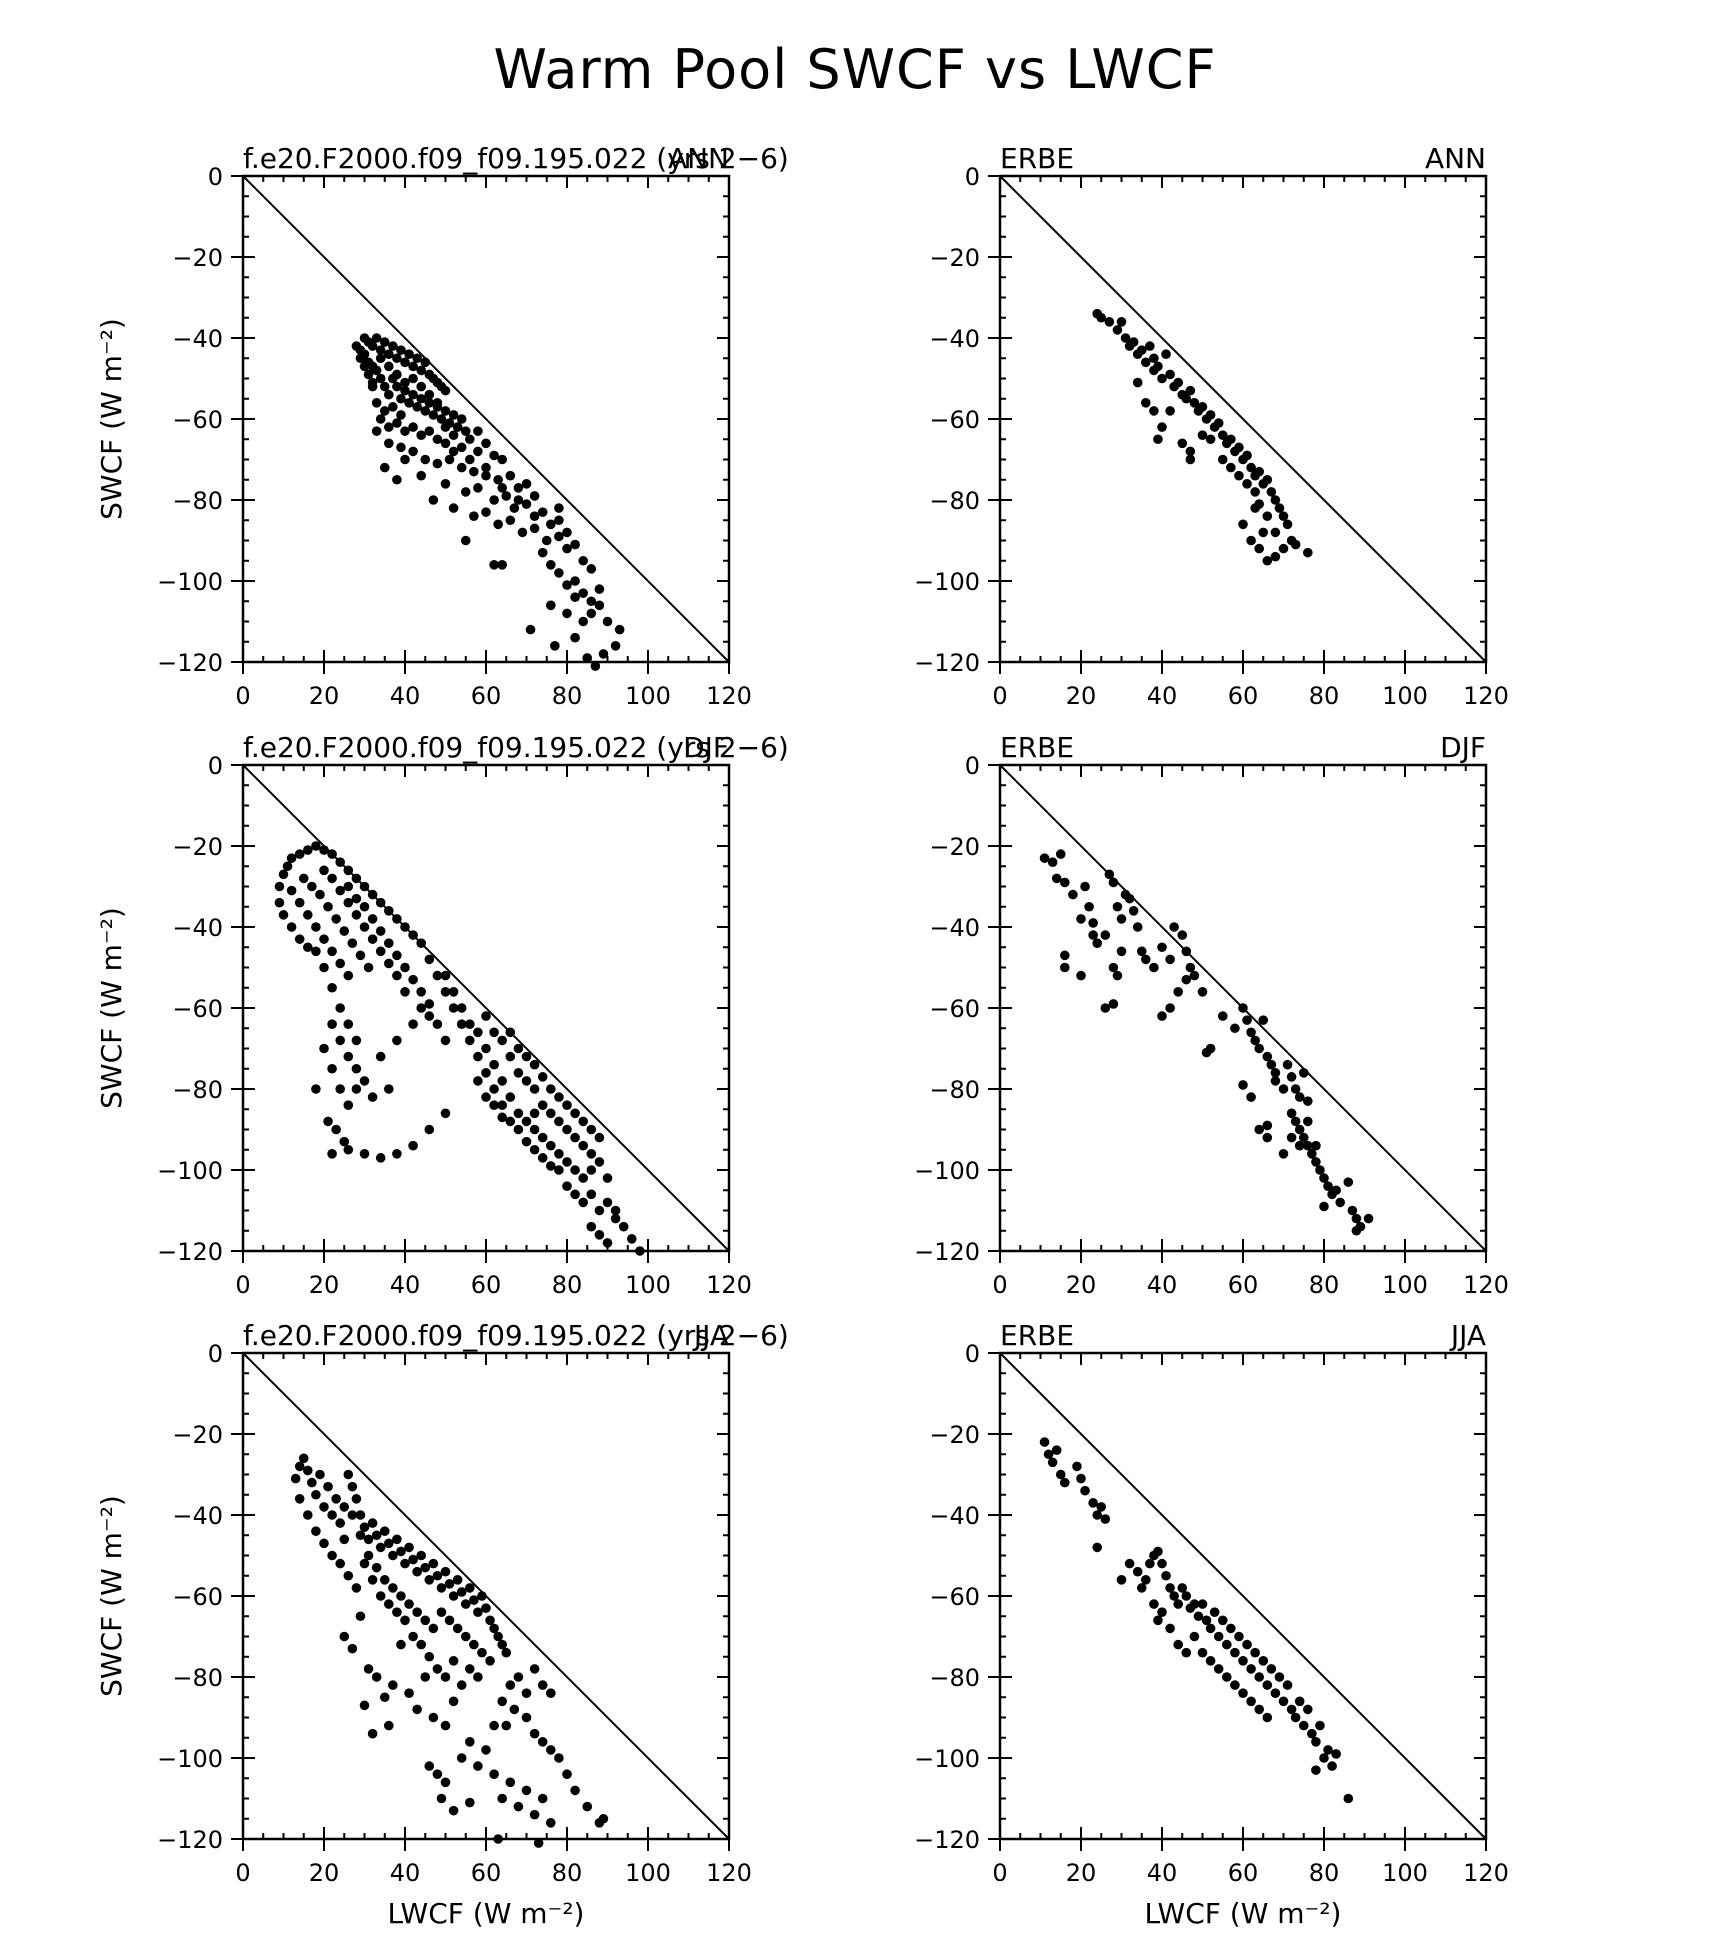  What do you see at coordinates (111, 1008) in the screenshot?
I see `y-axis-label: SWCF (W m⁻²)` at bounding box center [111, 1008].